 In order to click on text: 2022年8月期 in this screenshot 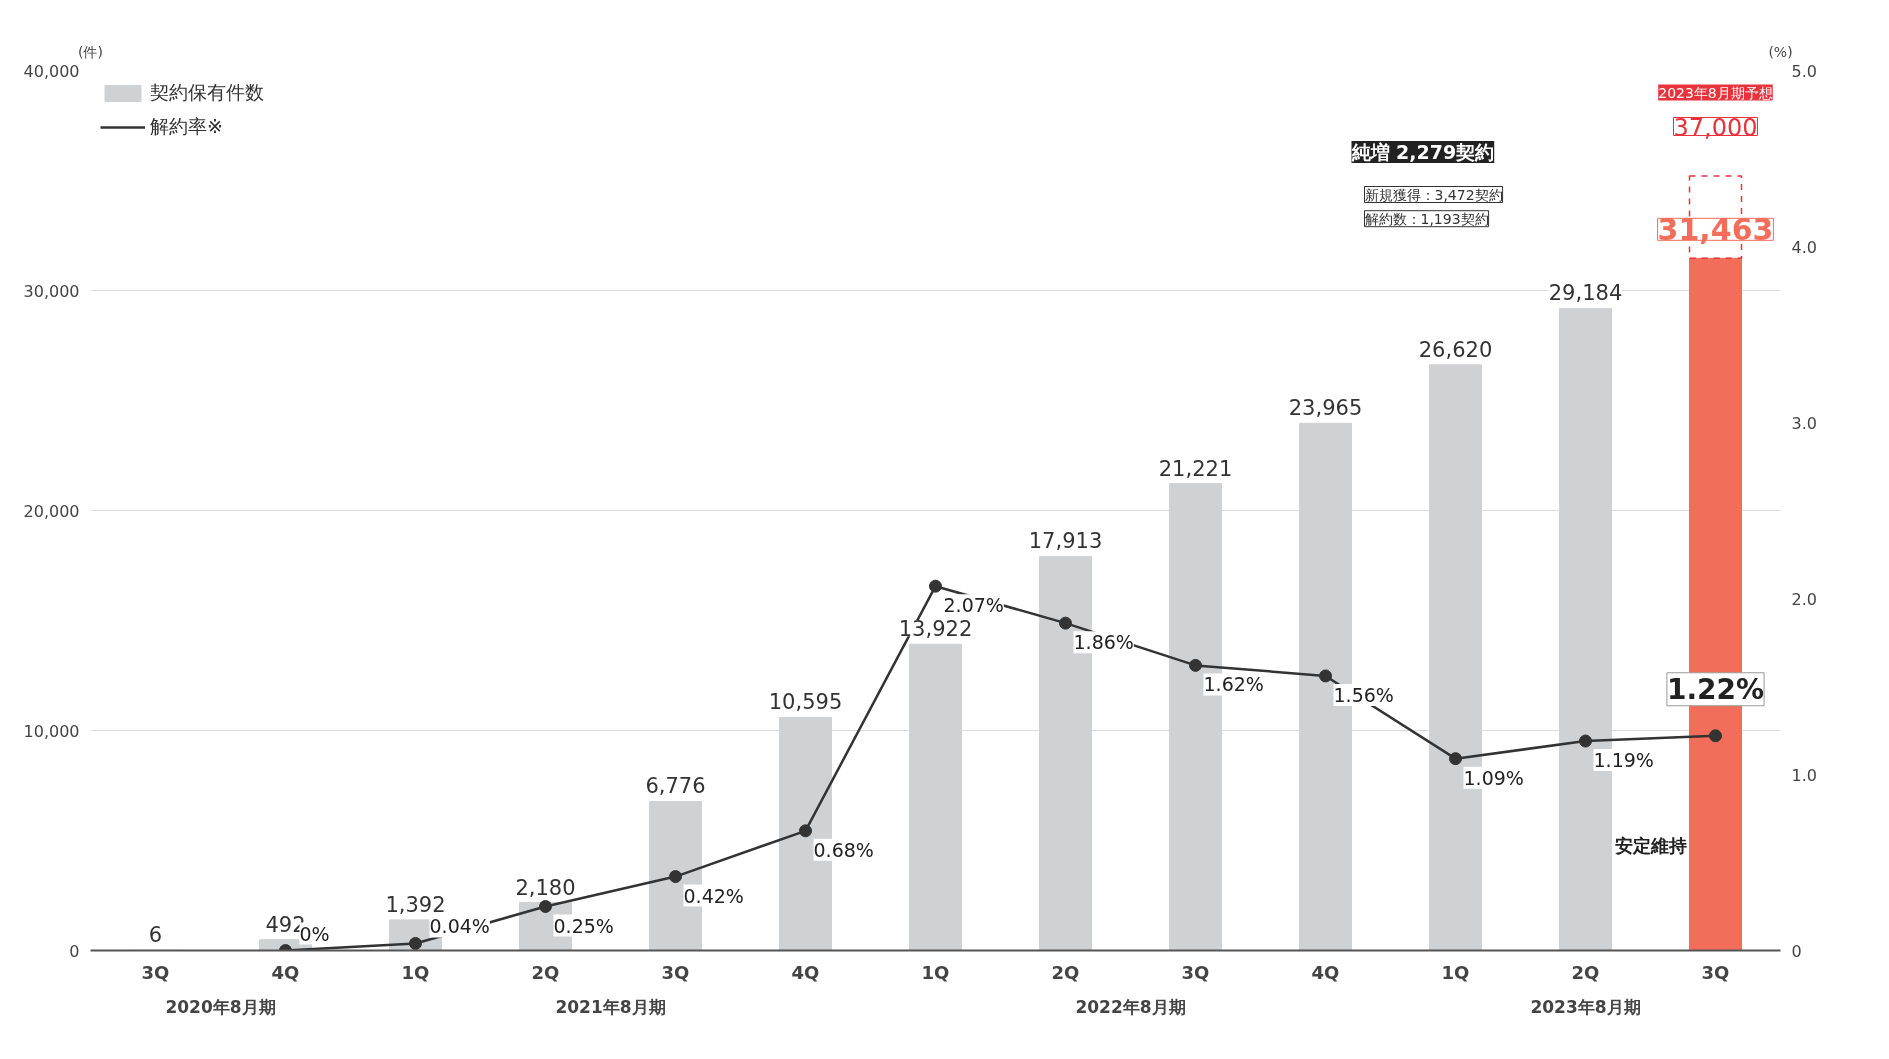, I will do `click(1130, 1006)`.